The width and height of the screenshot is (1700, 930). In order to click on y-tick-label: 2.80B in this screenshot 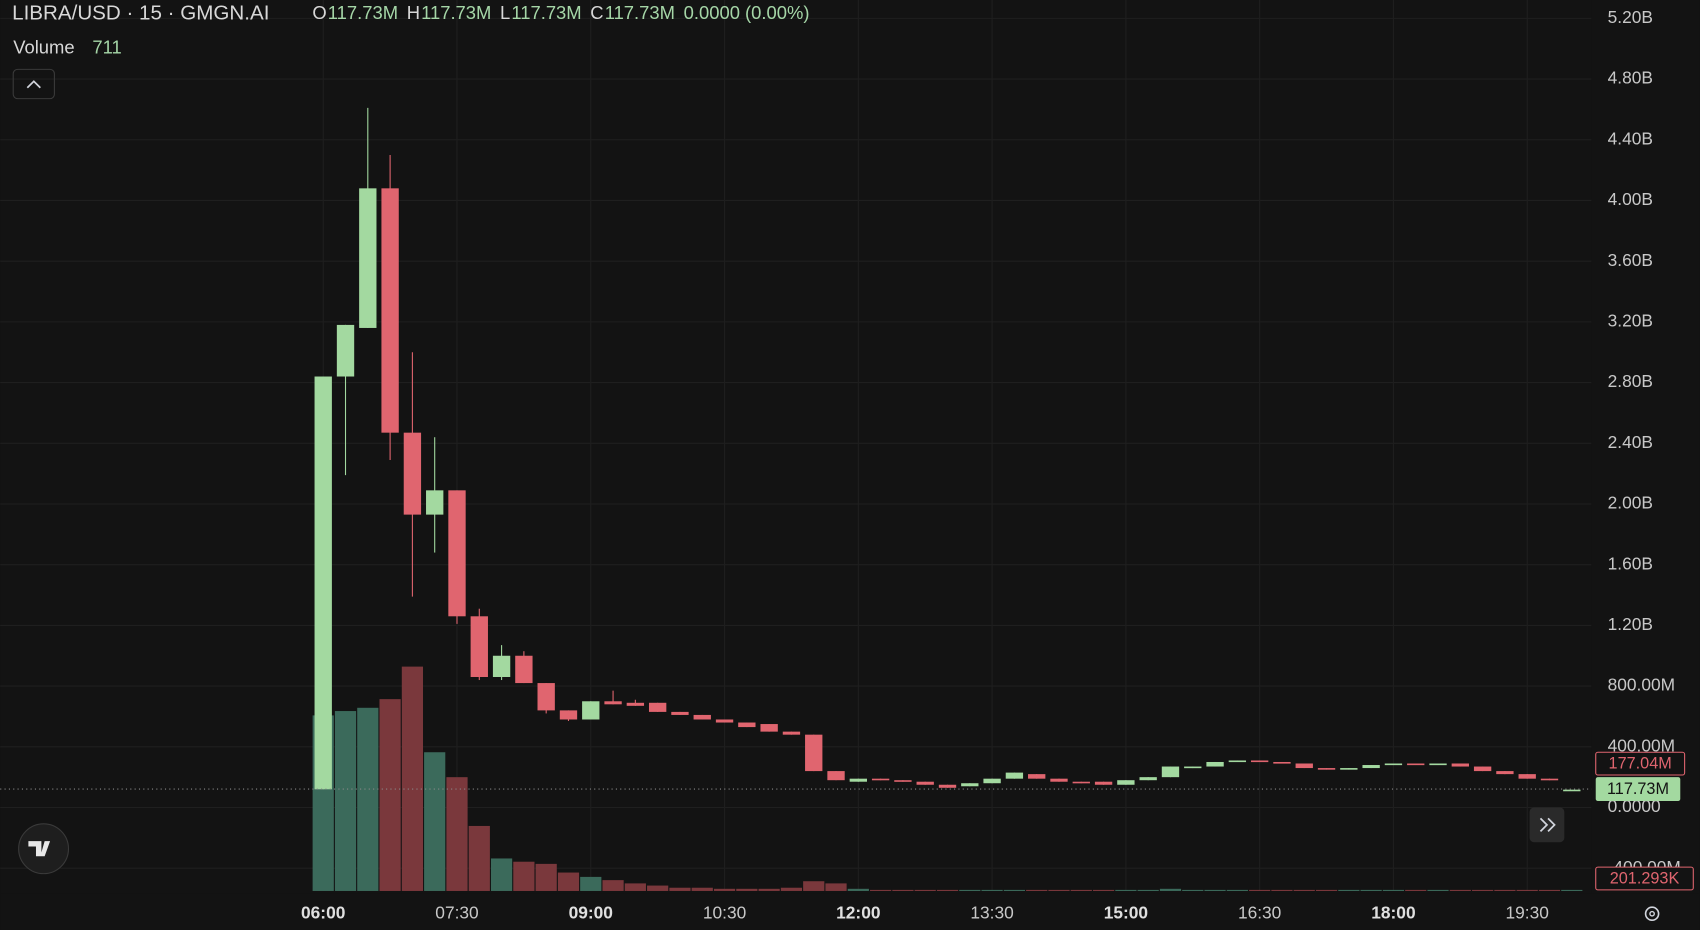, I will do `click(1630, 381)`.